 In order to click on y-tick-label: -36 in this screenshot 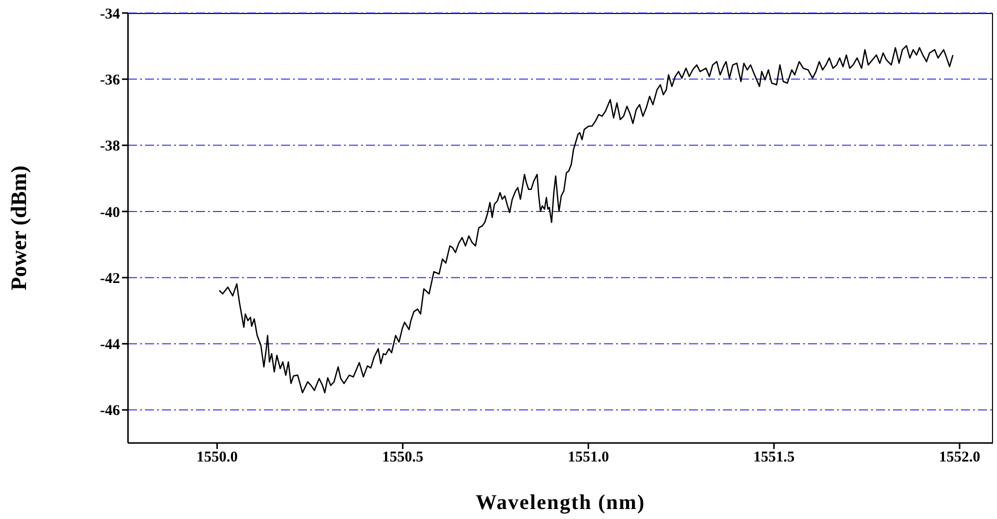, I will do `click(110, 80)`.